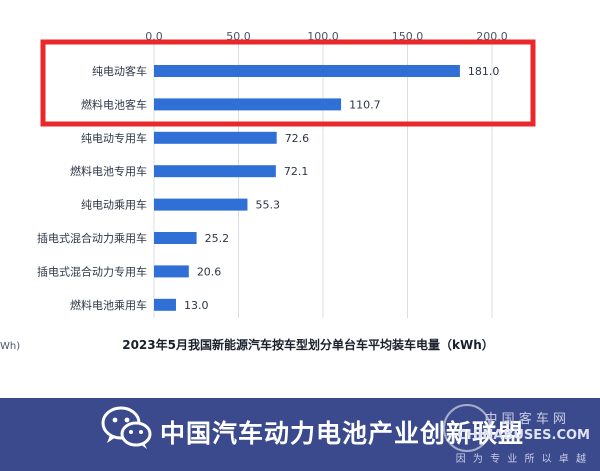  I want to click on category-label: 纯电动专用车, so click(114, 138).